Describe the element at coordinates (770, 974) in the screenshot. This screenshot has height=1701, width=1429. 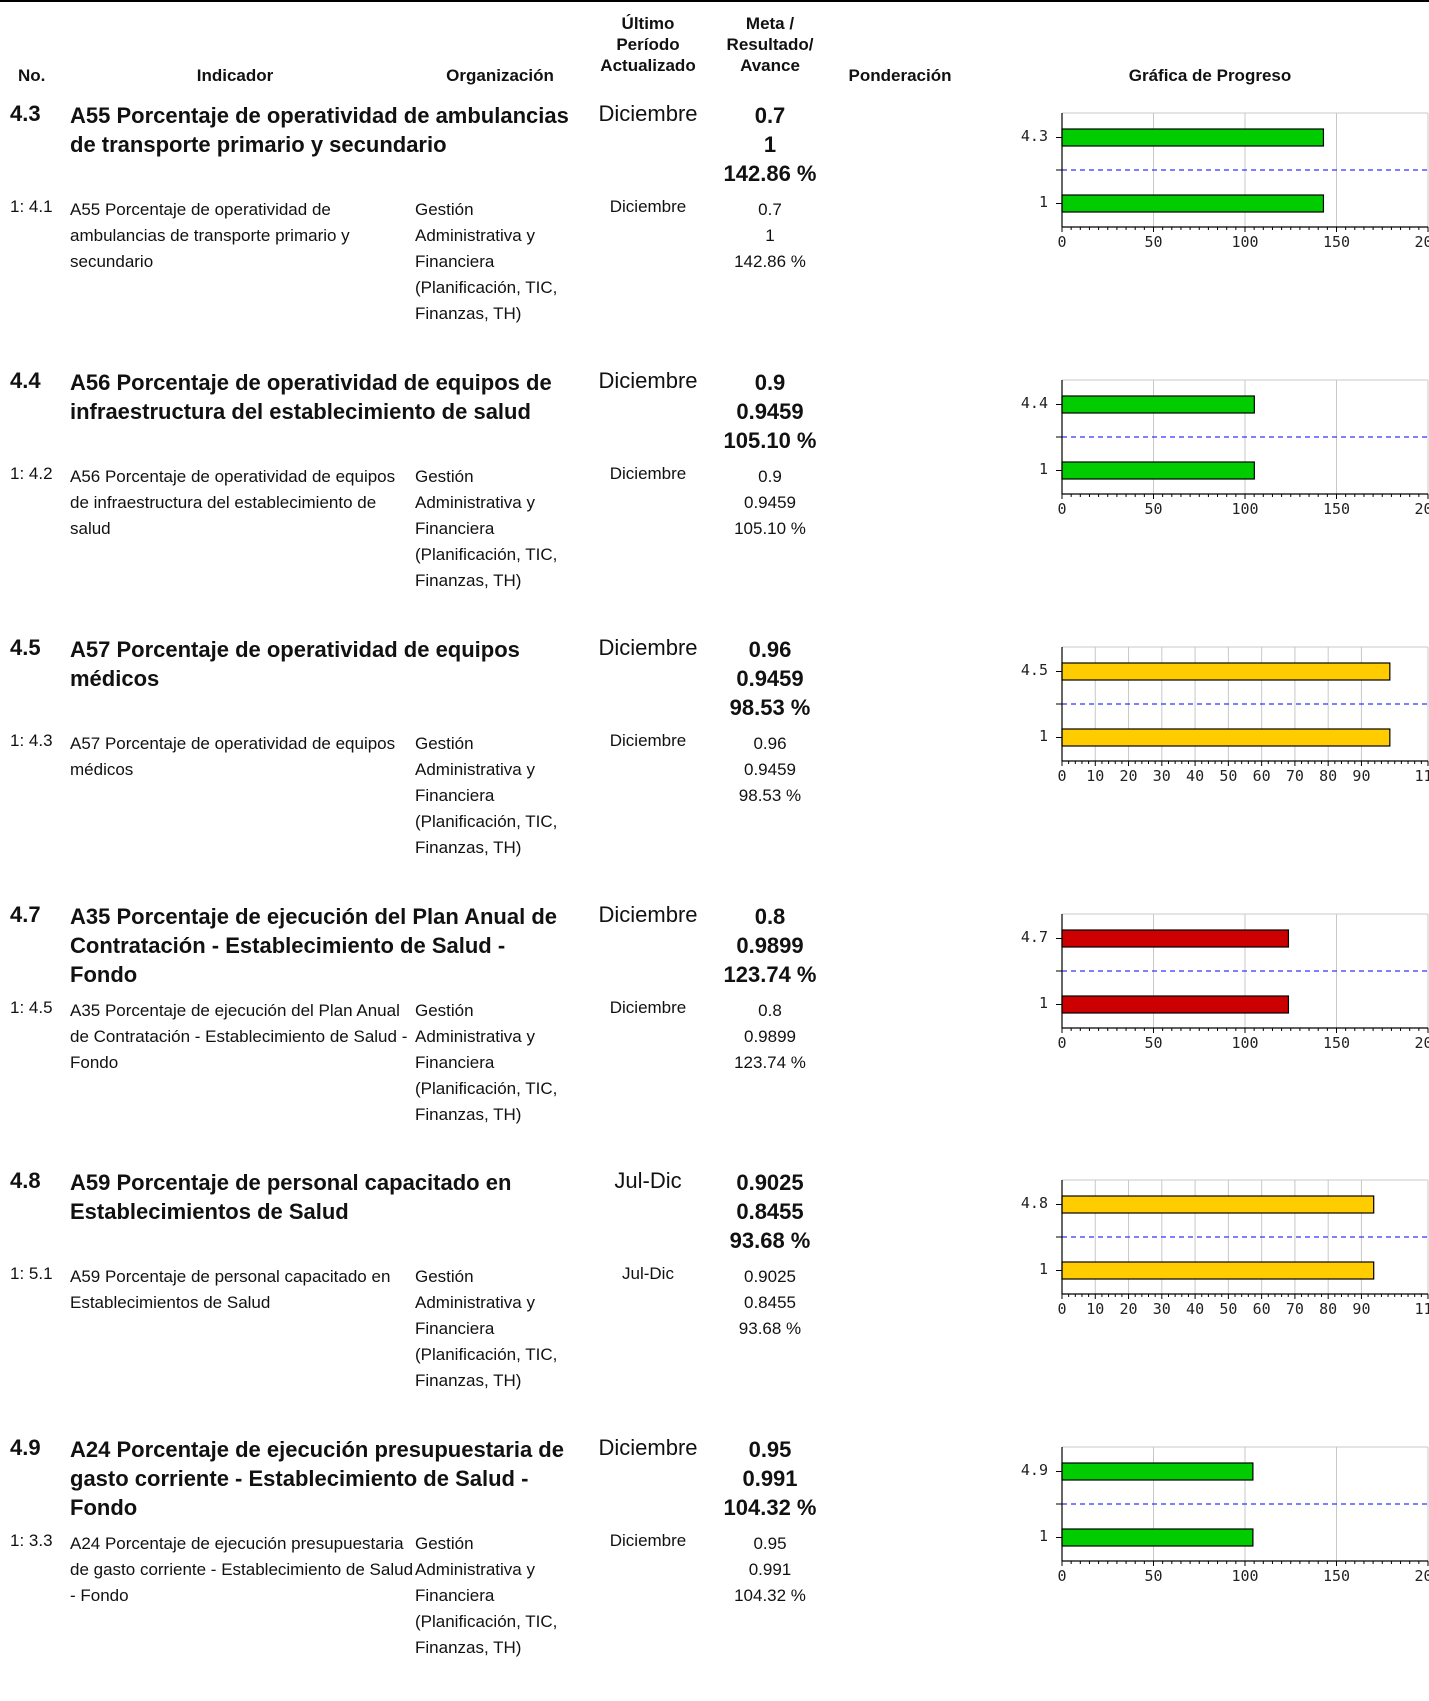
I see `indicator-avance: 123.74 %` at that location.